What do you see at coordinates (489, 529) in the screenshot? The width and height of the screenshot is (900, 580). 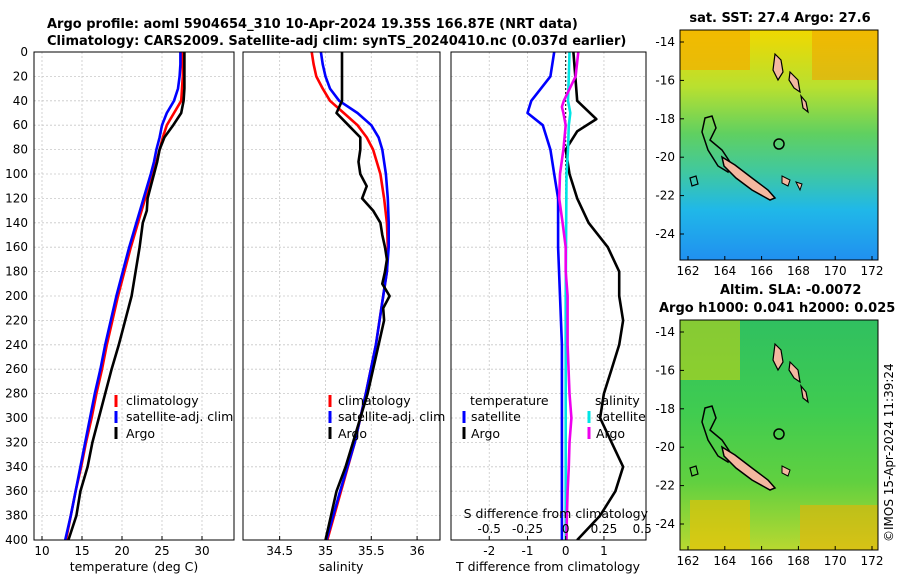 I see `s-tick-label: -0.5` at bounding box center [489, 529].